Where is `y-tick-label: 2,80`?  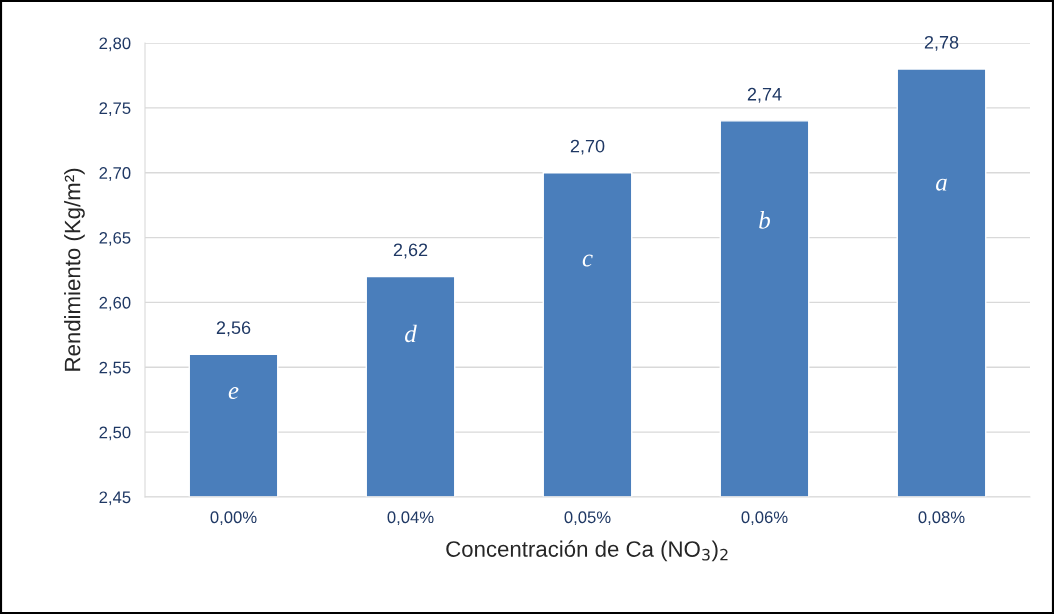 y-tick-label: 2,80 is located at coordinates (115, 44).